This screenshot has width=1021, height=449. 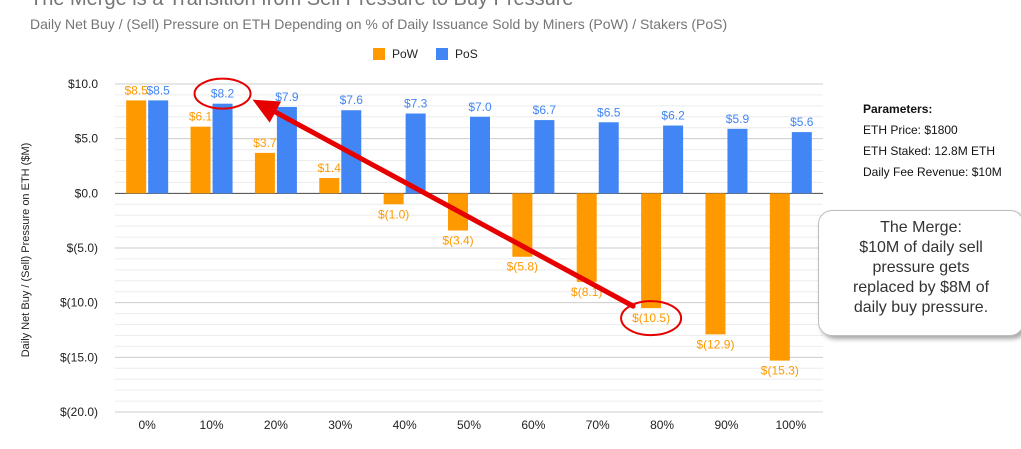 What do you see at coordinates (533, 425) in the screenshot?
I see `x-tick-label: 60%` at bounding box center [533, 425].